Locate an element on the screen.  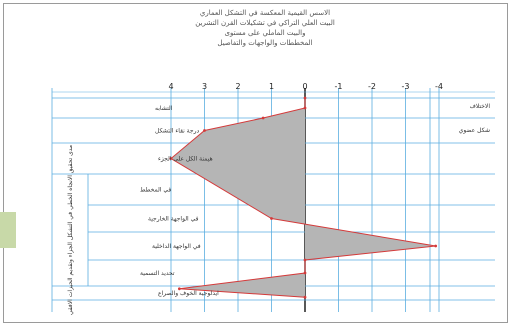
x-tick-label-2: 2 is located at coordinates (237, 86).